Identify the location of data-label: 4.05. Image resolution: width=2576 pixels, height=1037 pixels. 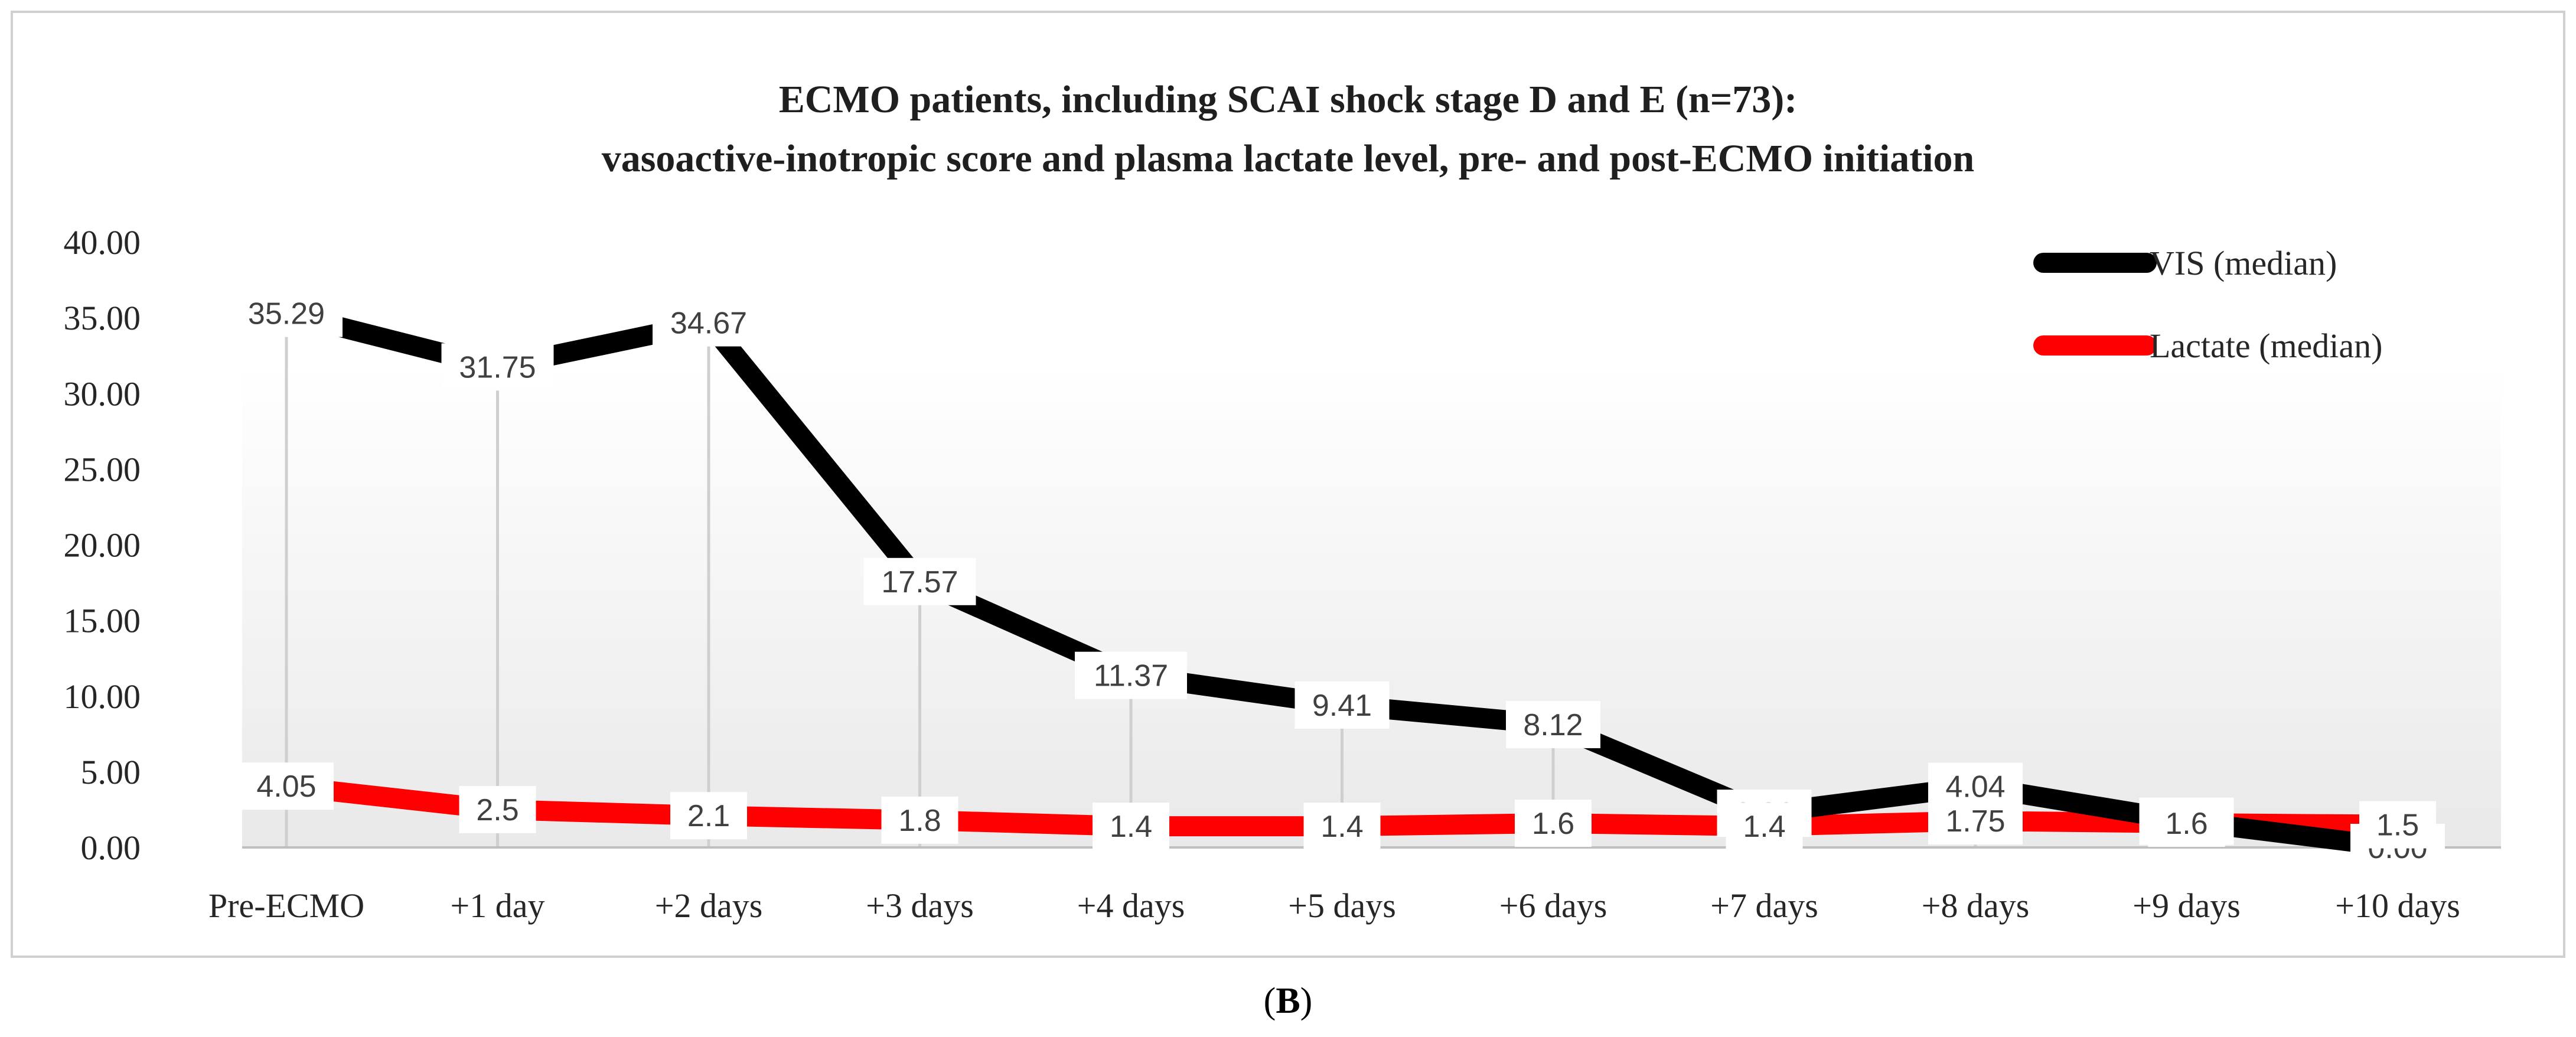
(286, 786).